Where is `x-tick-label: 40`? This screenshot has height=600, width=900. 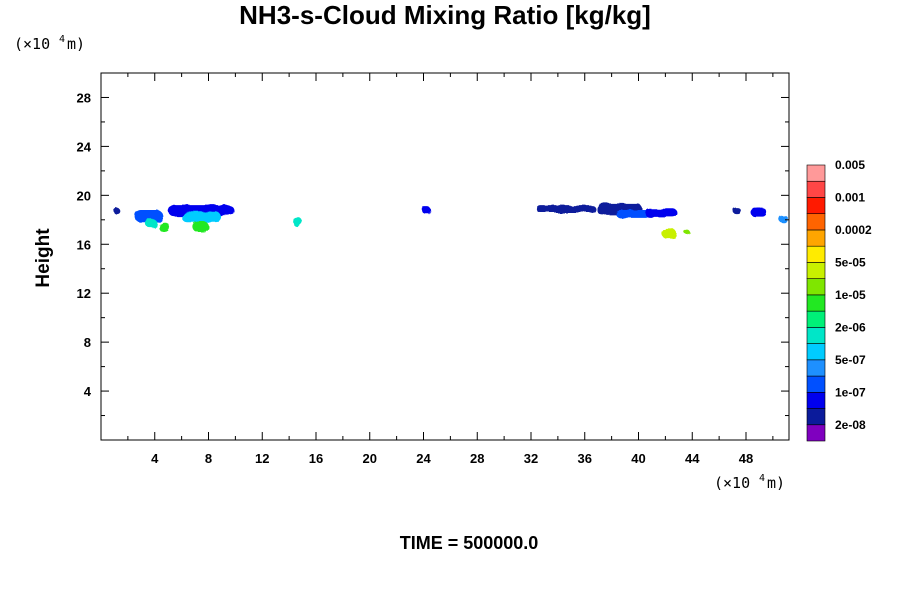 x-tick-label: 40 is located at coordinates (638, 458).